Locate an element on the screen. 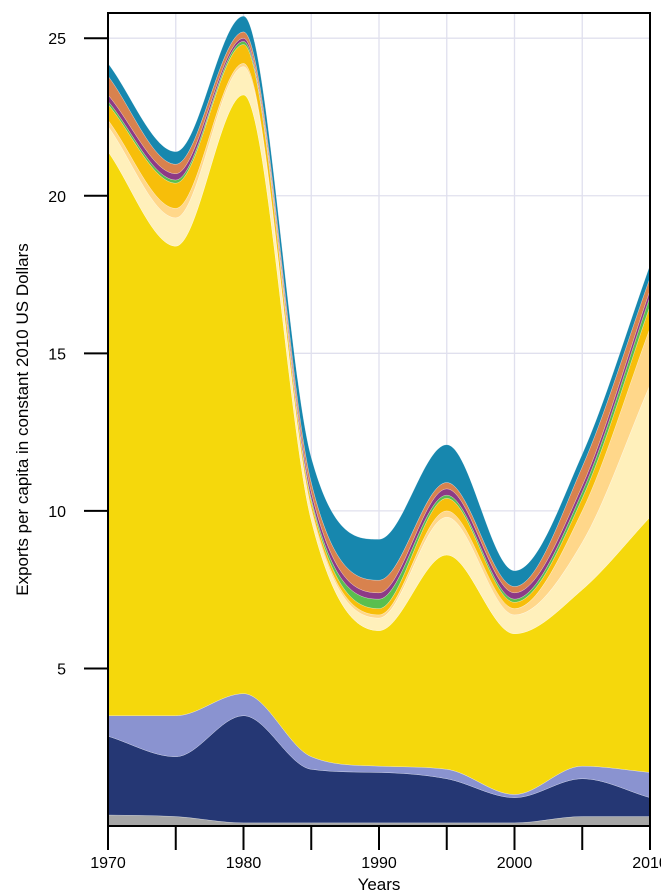 The image size is (661, 895). y-tick-label: 10 is located at coordinates (57, 512).